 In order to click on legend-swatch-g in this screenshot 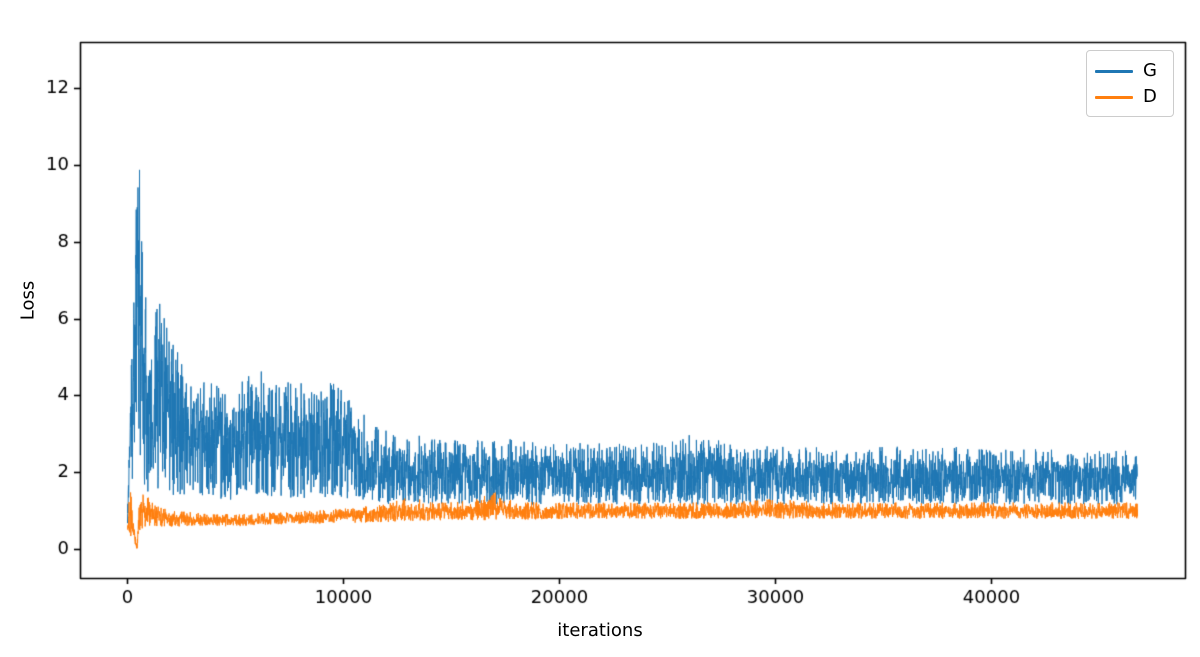, I will do `click(1114, 71)`.